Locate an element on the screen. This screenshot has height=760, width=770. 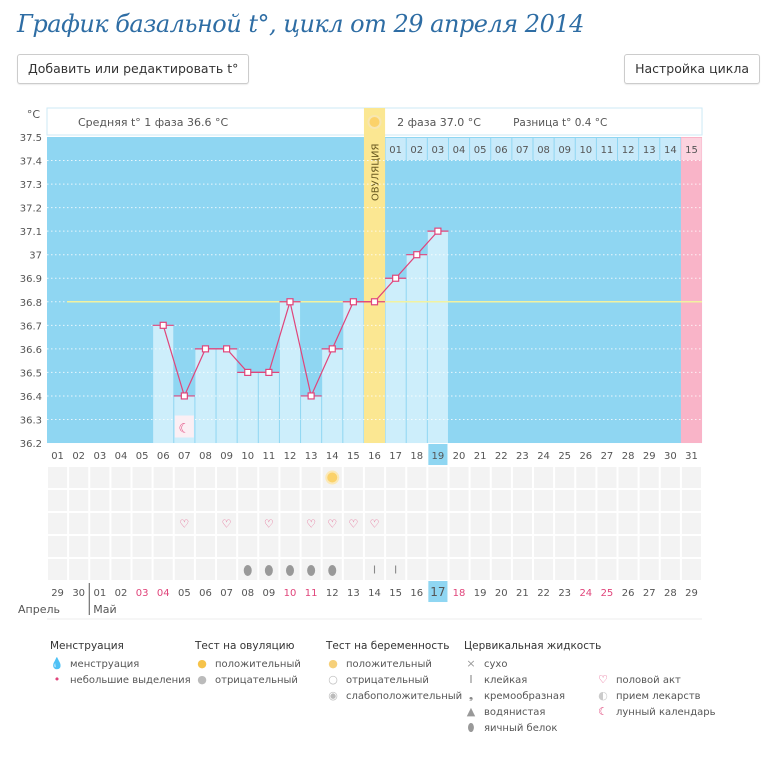
cycle-day-label: 07 is located at coordinates (184, 456).